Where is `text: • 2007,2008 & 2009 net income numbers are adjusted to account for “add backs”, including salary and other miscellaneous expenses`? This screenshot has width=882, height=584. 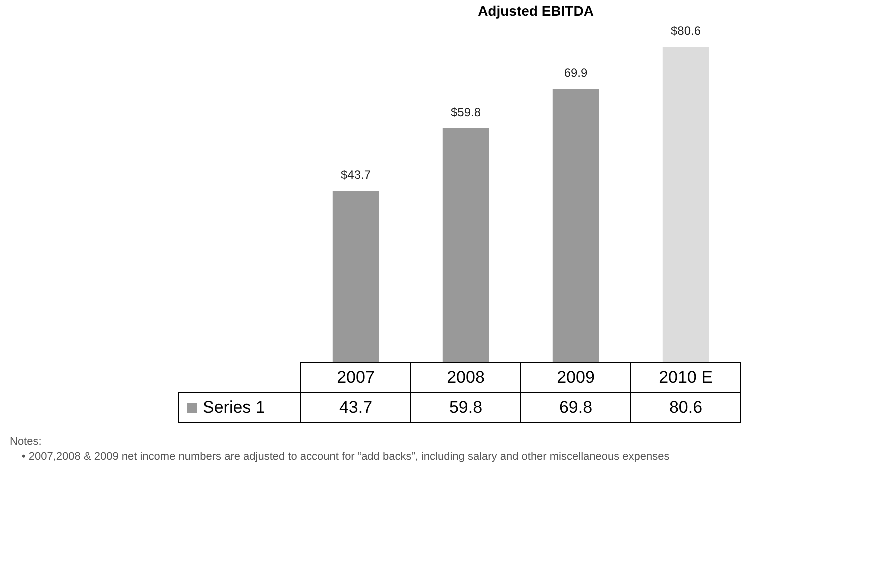
text: • 2007,2008 & 2009 net income numbers are adjusted to account for “add backs”, including salary and other miscellaneous expenses is located at coordinates (346, 457).